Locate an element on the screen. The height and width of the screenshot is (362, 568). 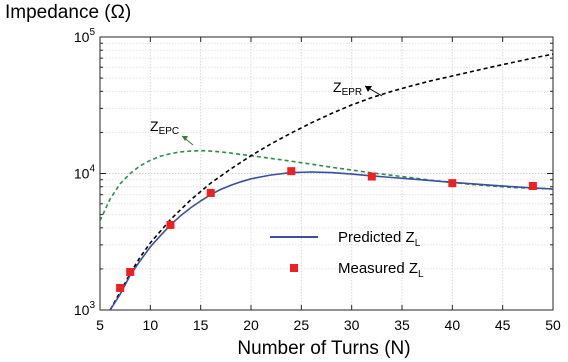
legend-marker-measured is located at coordinates (294, 268).